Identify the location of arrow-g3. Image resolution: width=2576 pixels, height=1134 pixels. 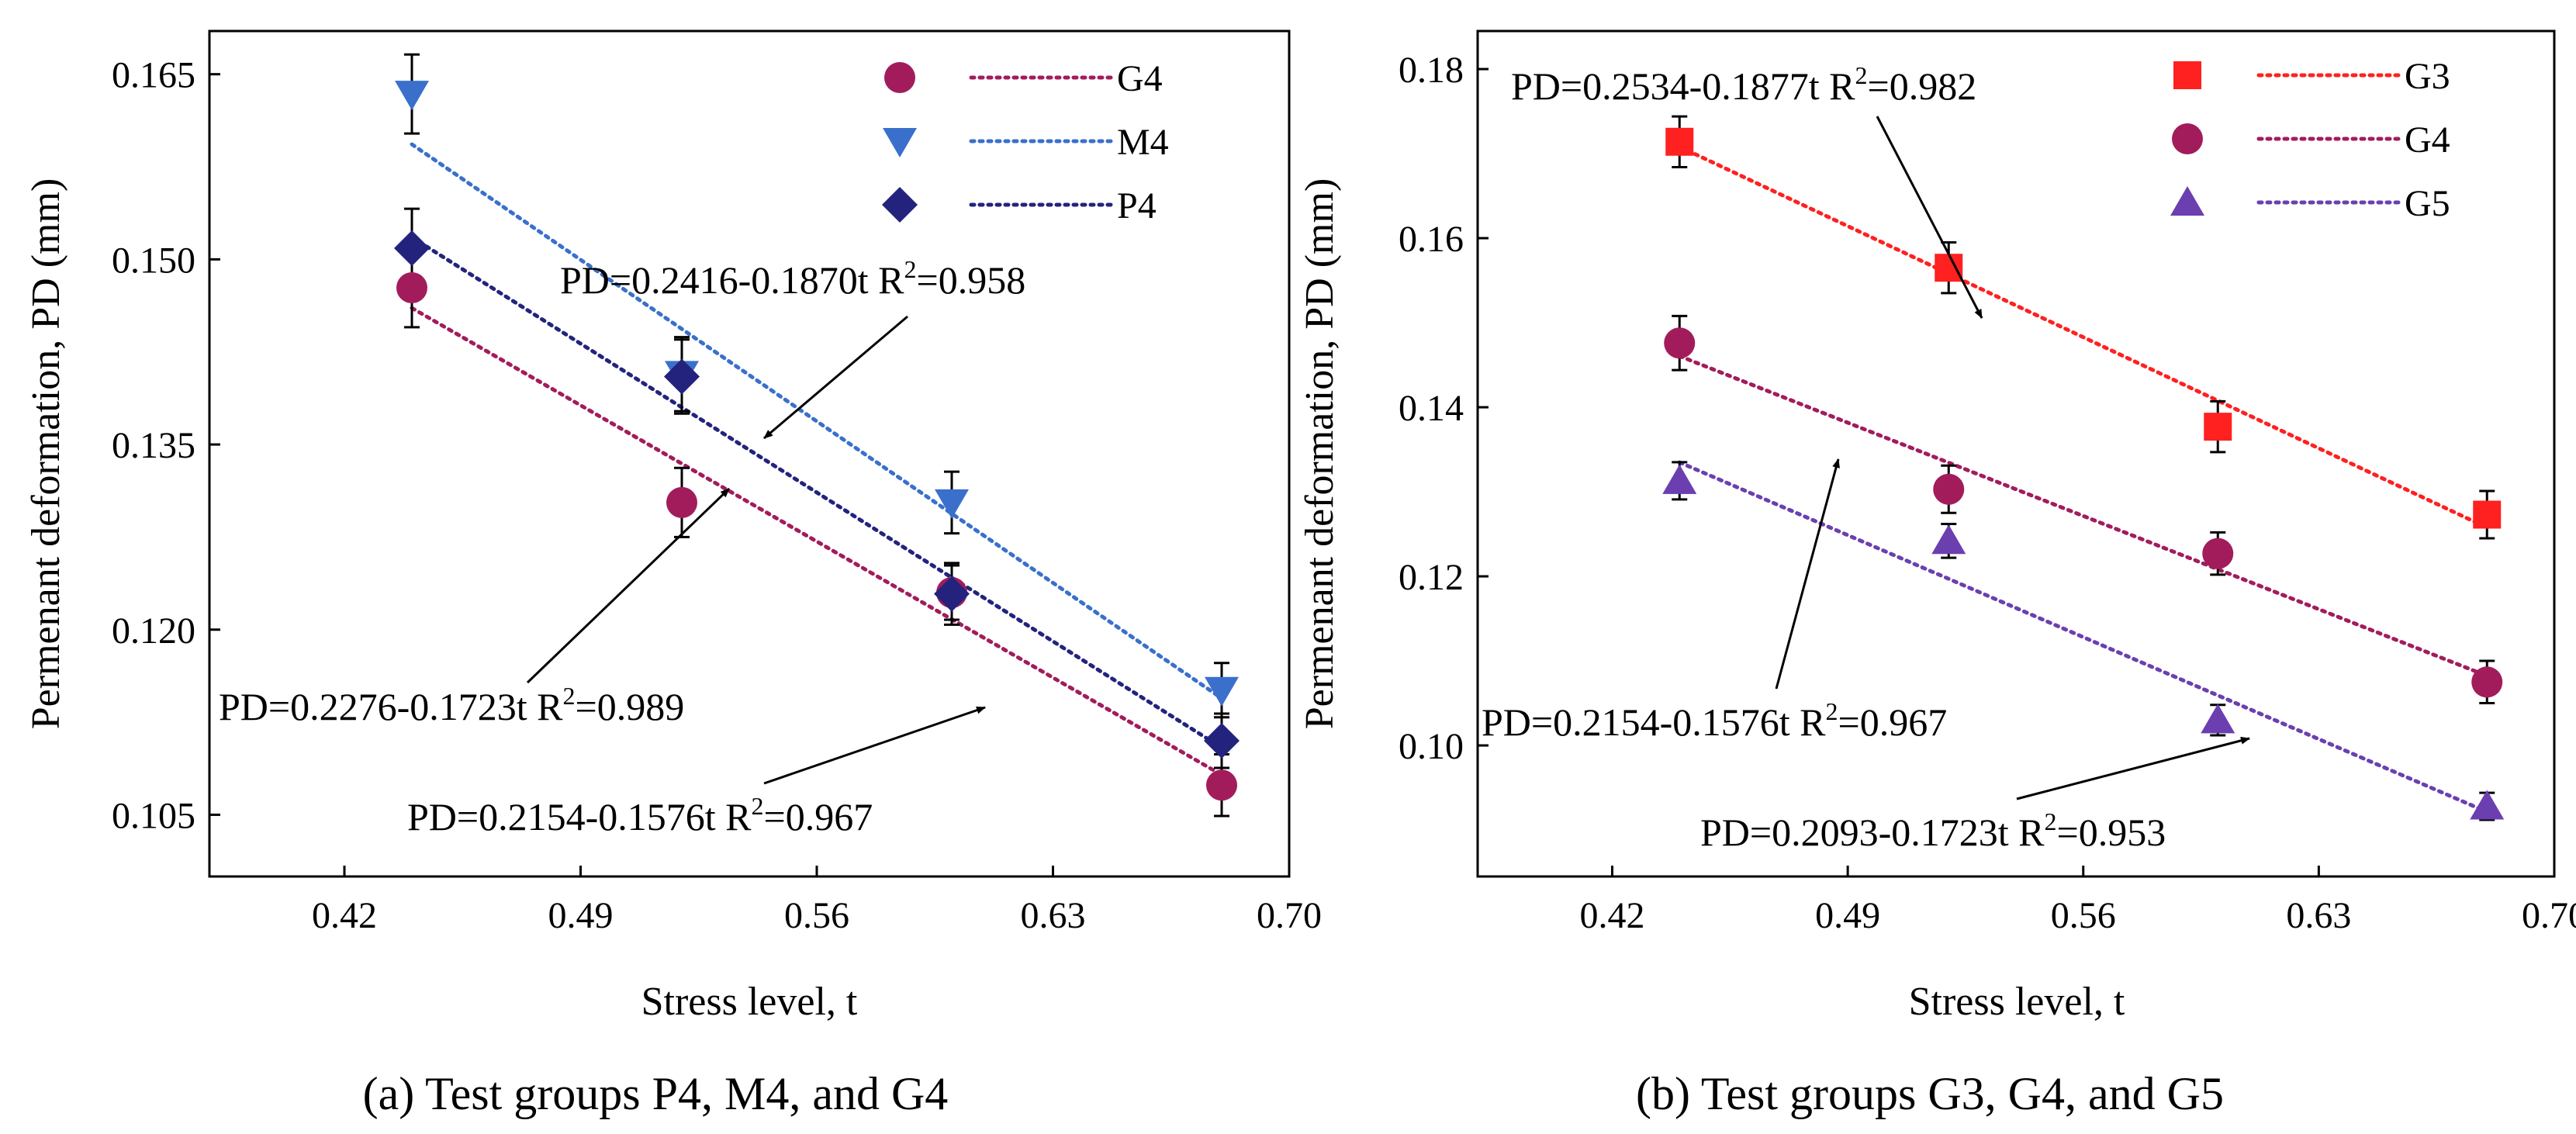
(1929, 217).